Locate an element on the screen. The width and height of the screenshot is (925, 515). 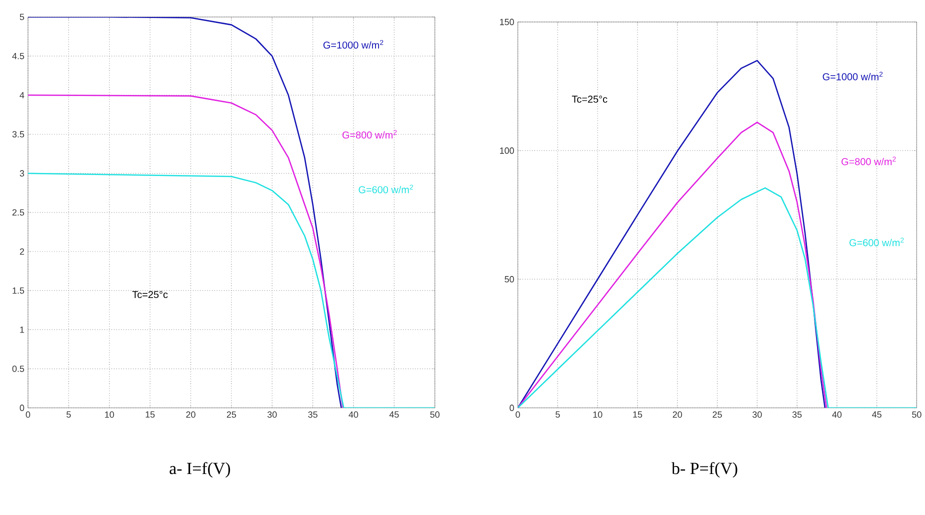
y-tick-label: 4 is located at coordinates (22, 95).